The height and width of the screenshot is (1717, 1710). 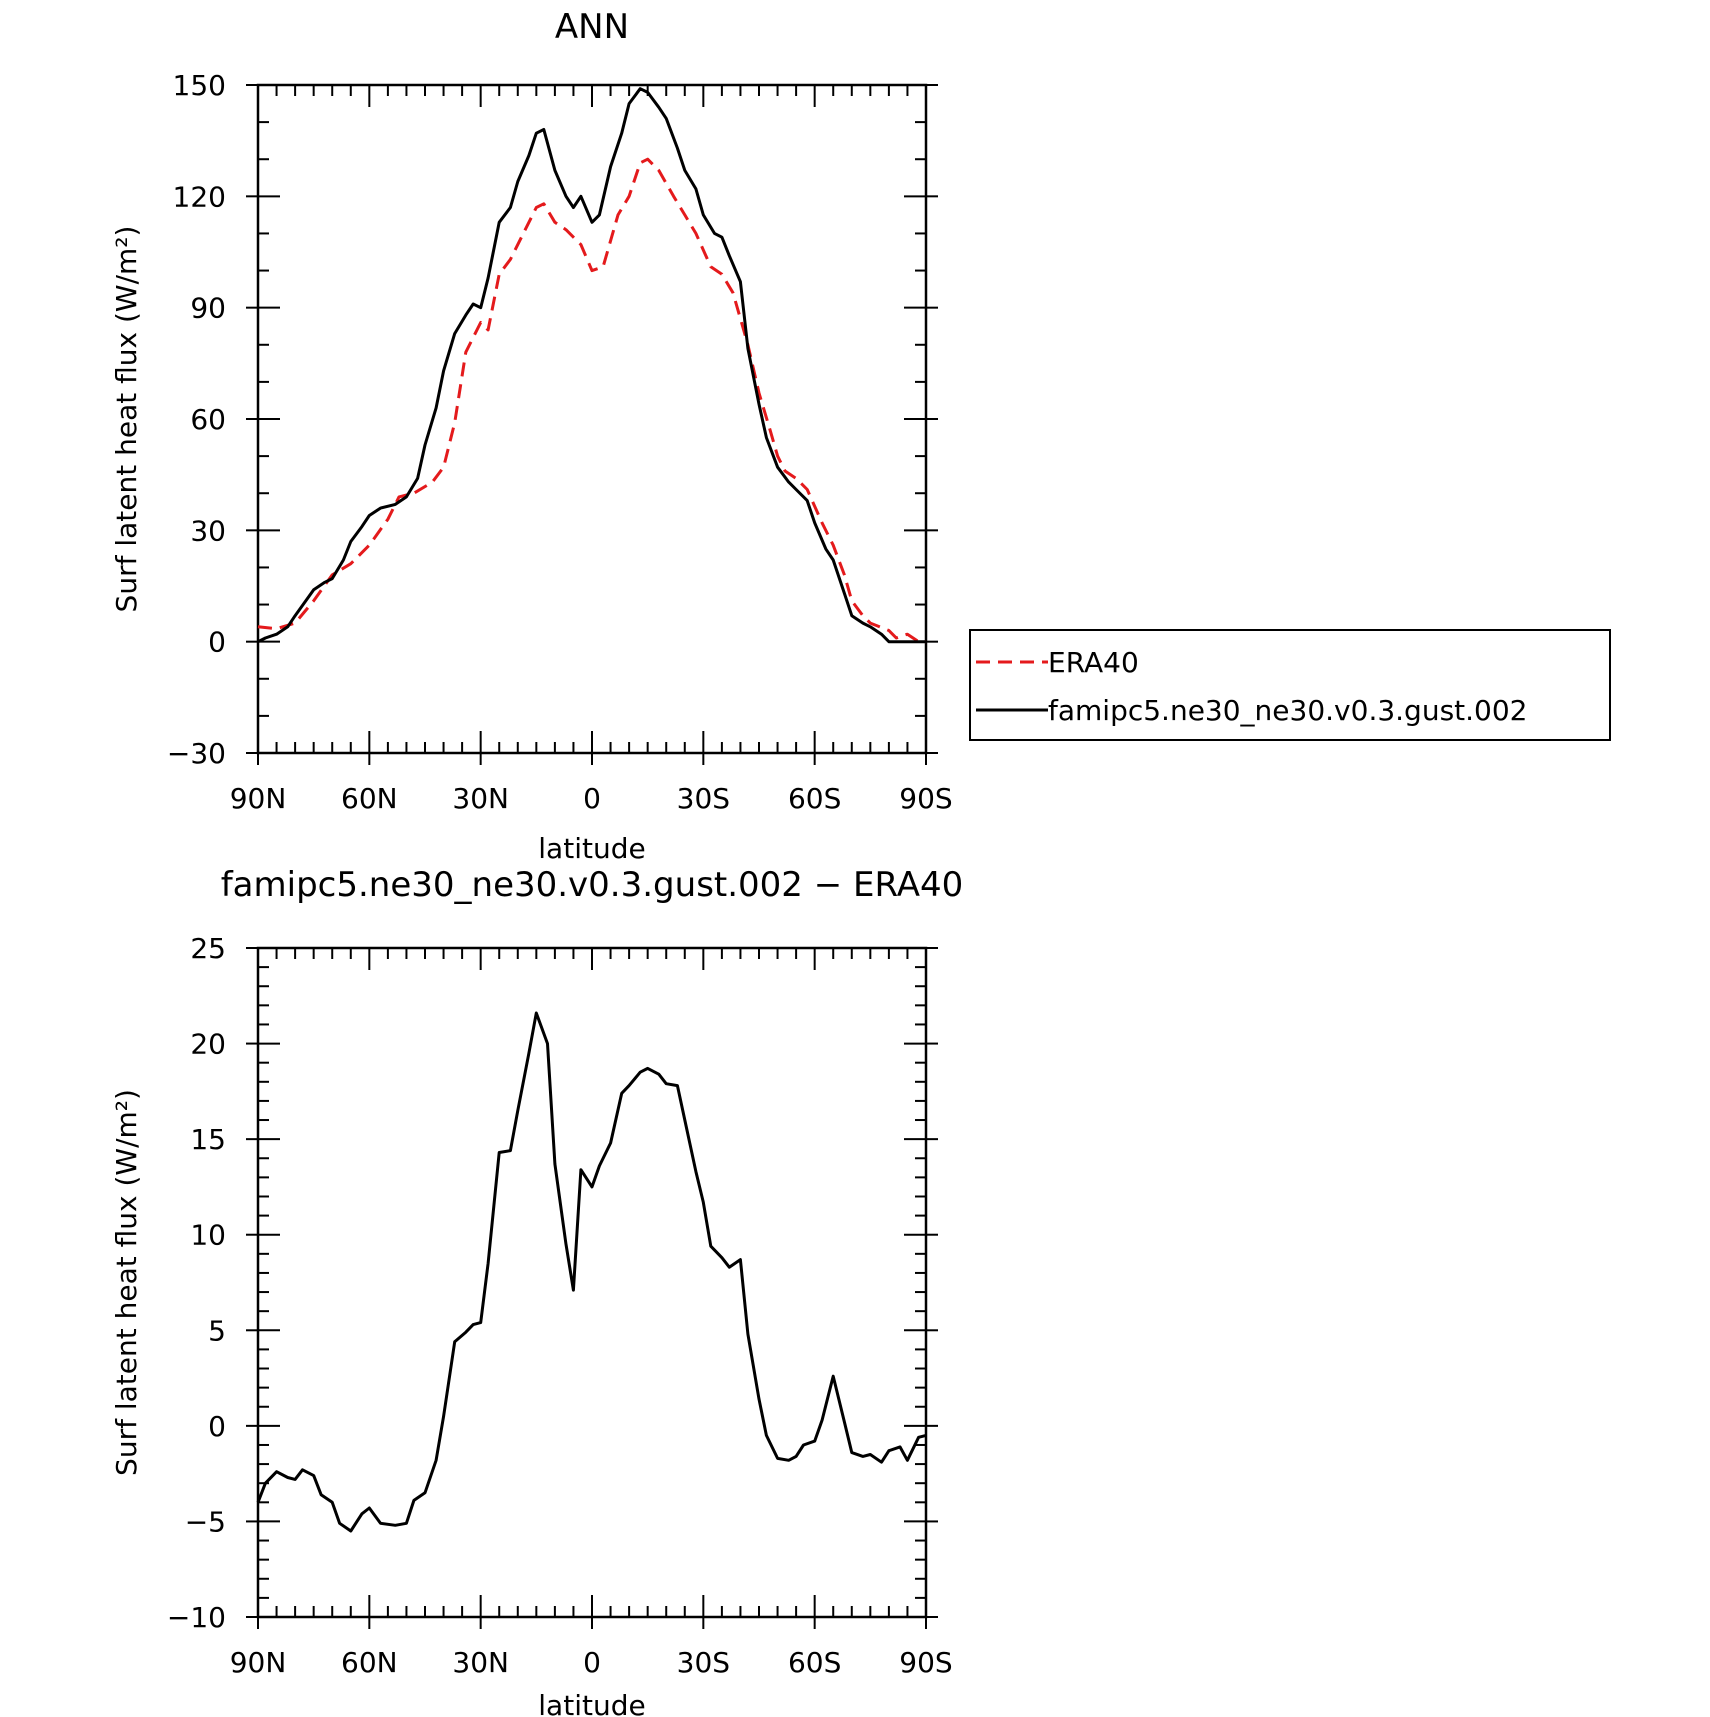 I want to click on legend-label-1: famipc5.ne30_ne30.v0.3.gust.002, so click(x=1288, y=710).